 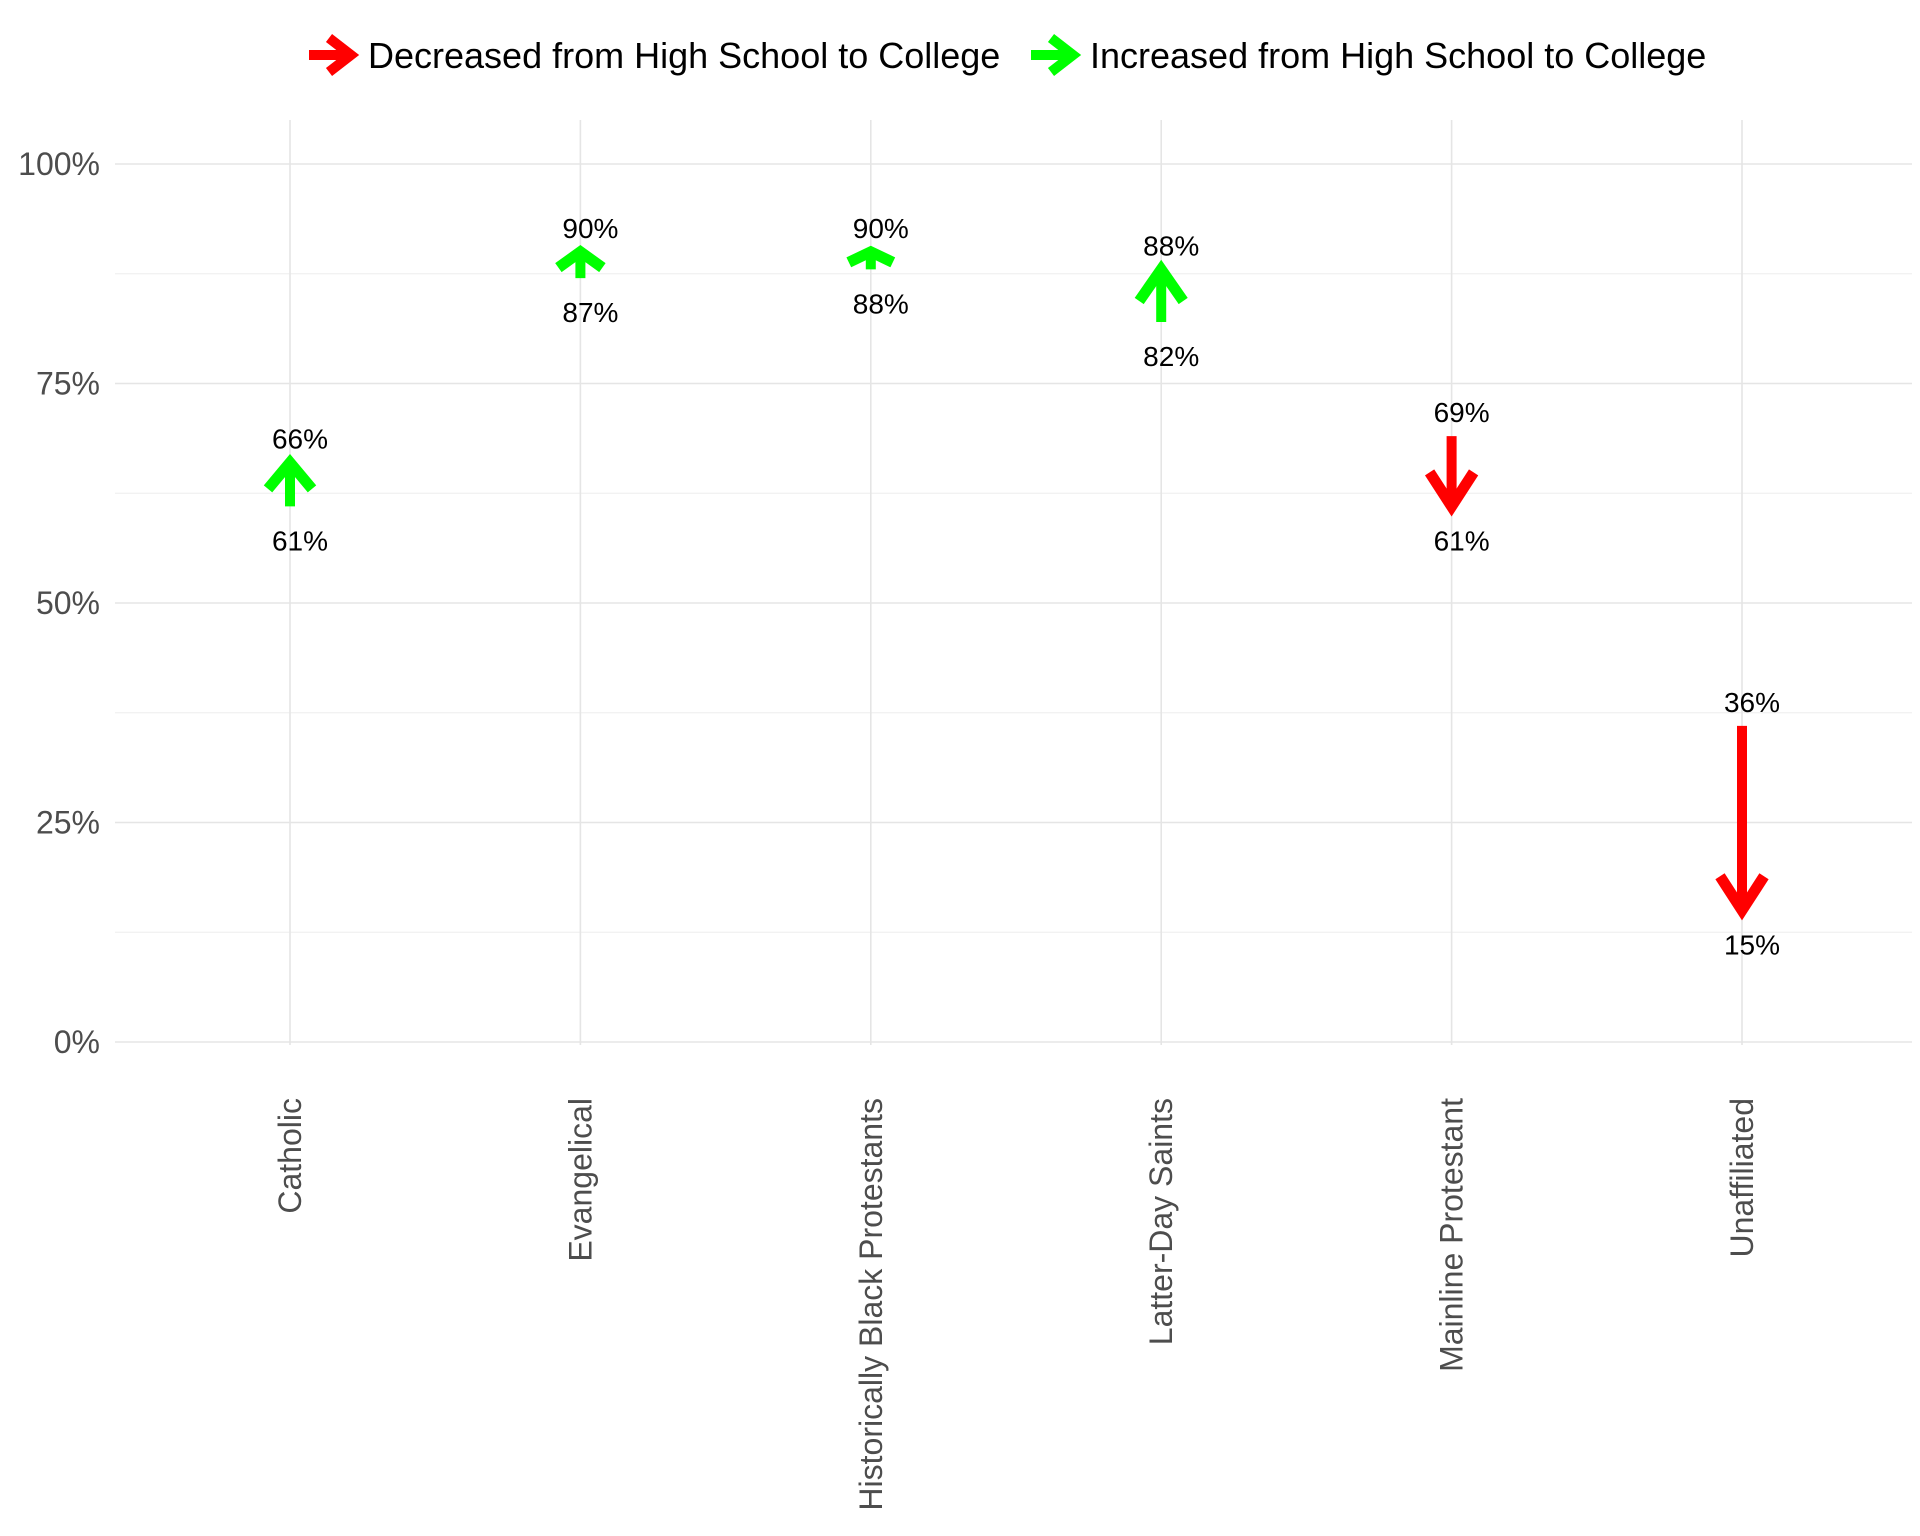 What do you see at coordinates (684, 55) in the screenshot?
I see `legend-label: Decreased from High School to College` at bounding box center [684, 55].